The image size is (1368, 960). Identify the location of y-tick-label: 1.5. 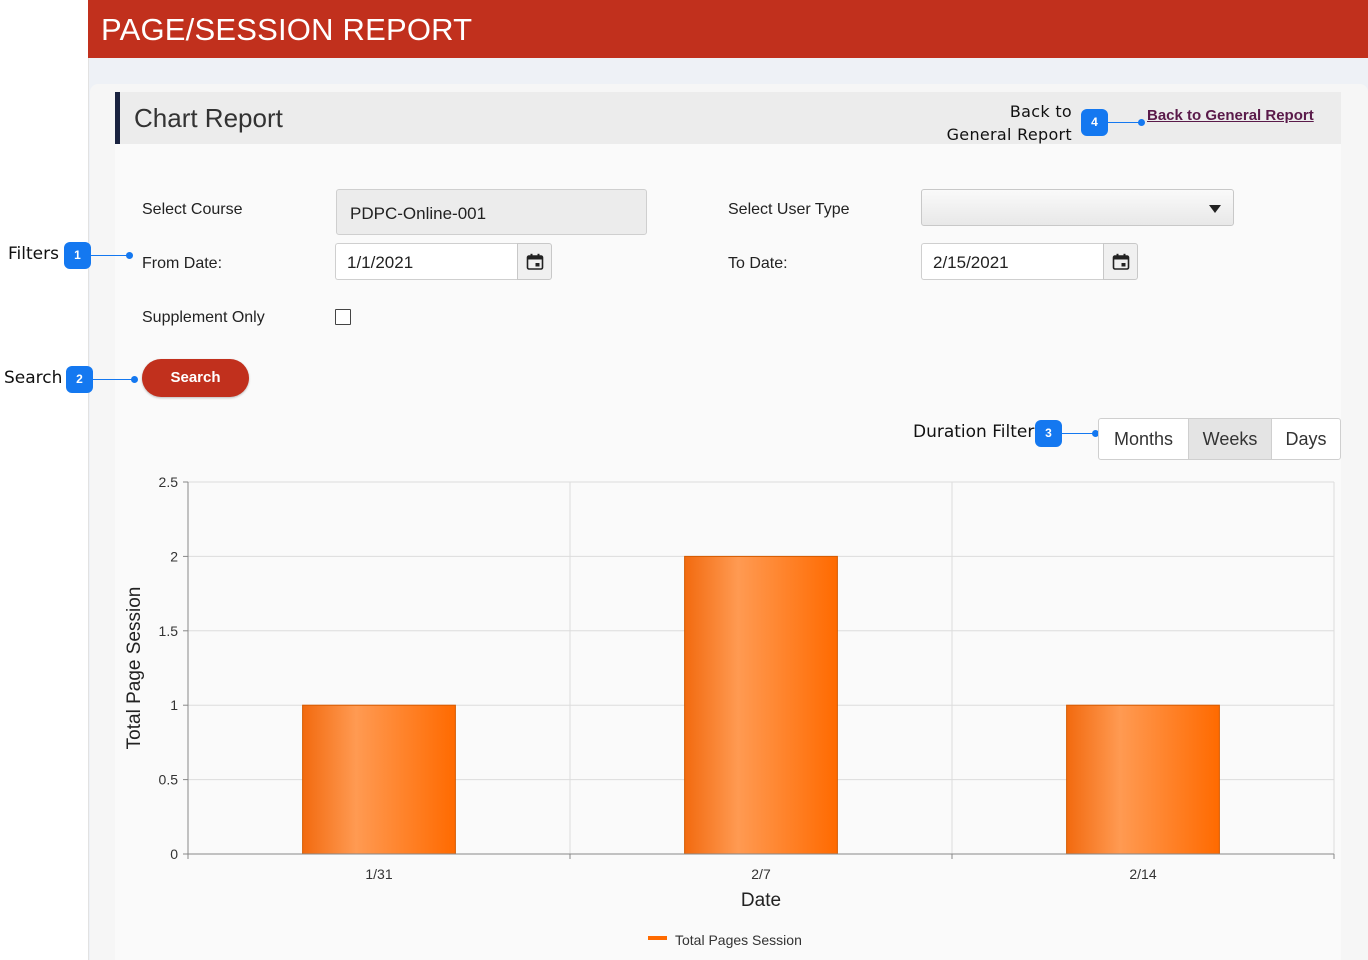
(169, 631).